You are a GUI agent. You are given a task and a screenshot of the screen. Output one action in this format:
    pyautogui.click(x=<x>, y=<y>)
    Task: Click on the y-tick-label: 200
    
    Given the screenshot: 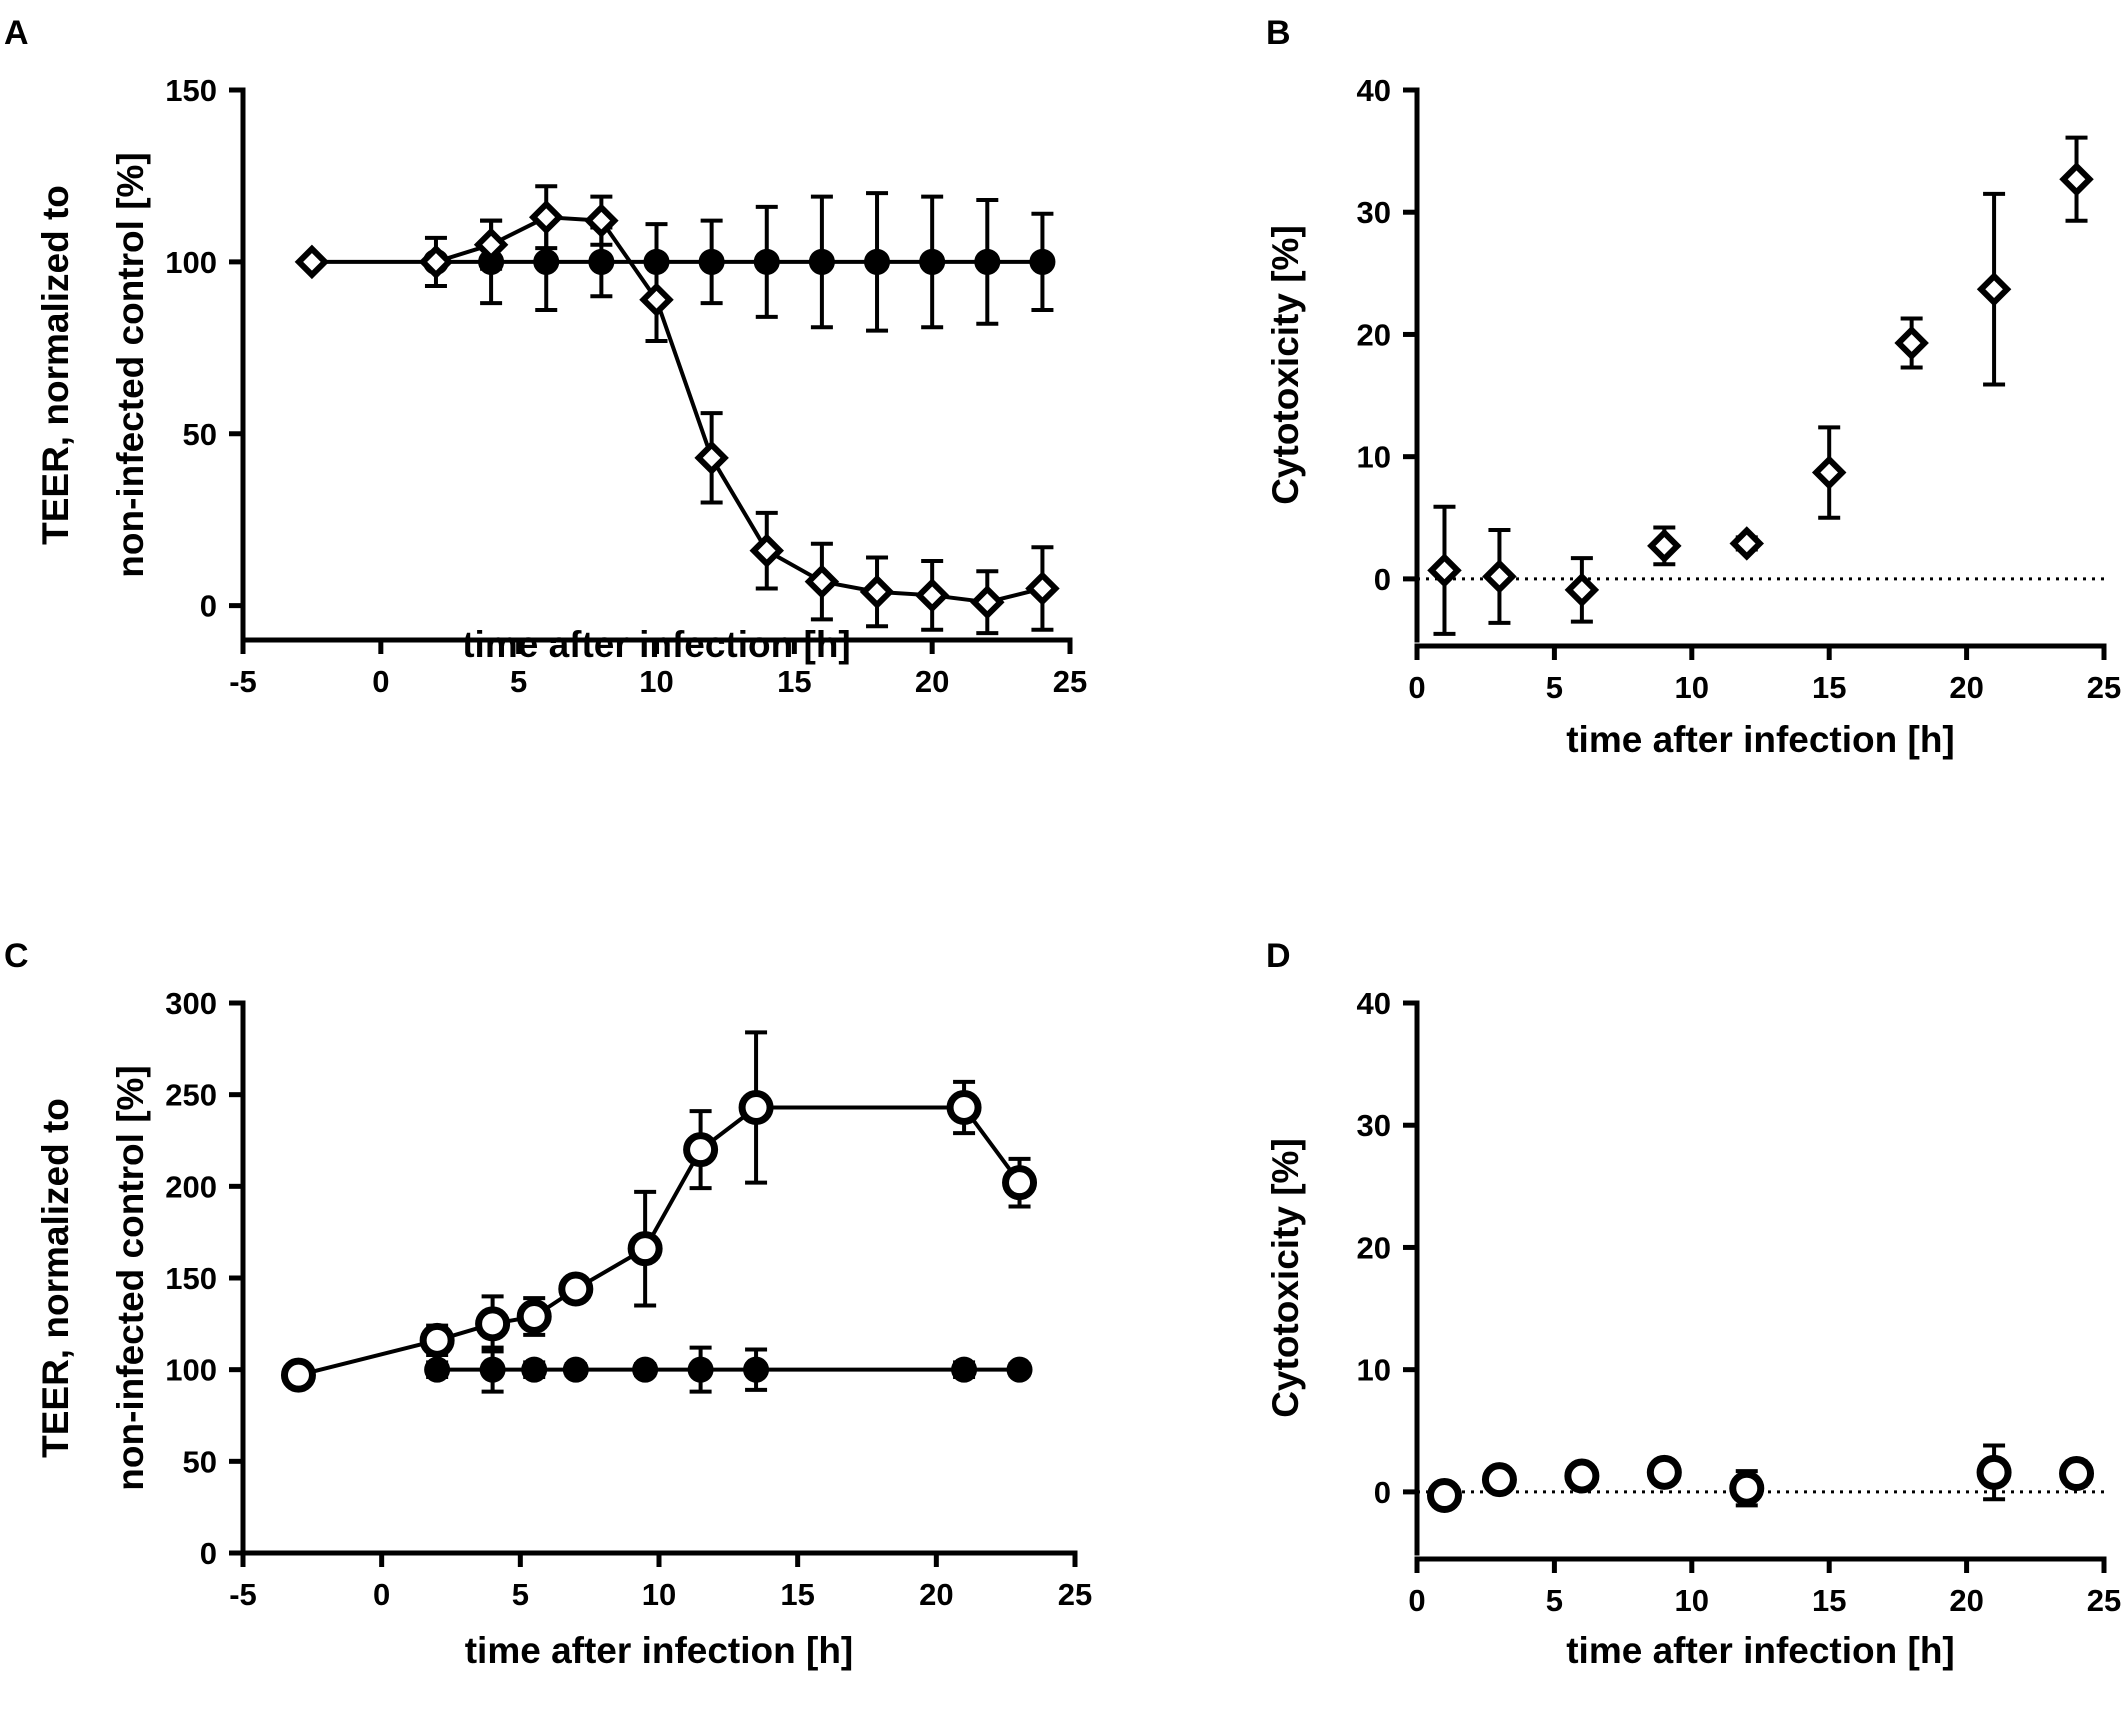 What is the action you would take?
    pyautogui.click(x=191, y=1186)
    